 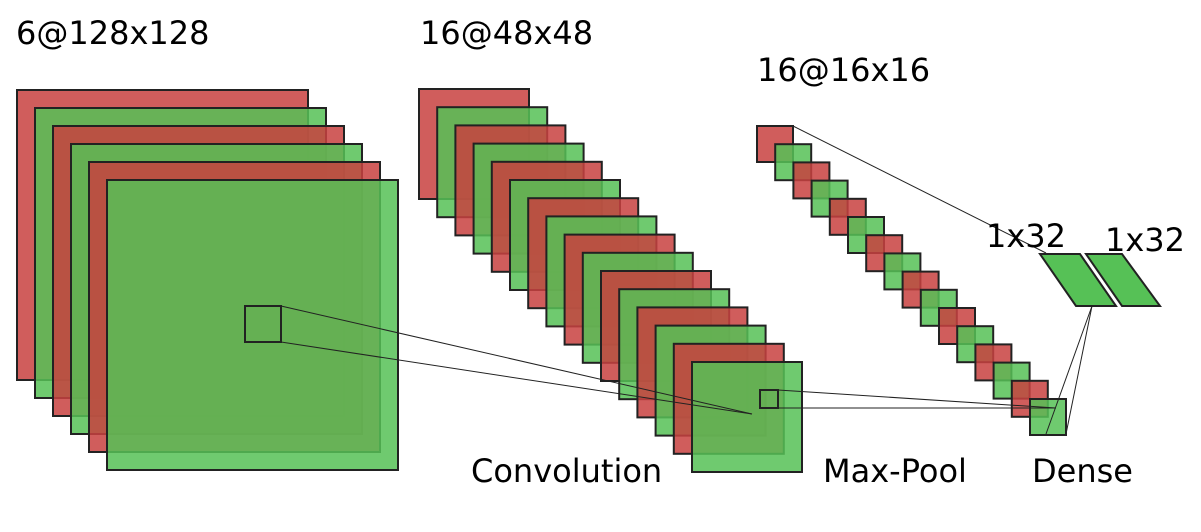 What do you see at coordinates (919, 189) in the screenshot?
I see `pool-to-dense-line-top` at bounding box center [919, 189].